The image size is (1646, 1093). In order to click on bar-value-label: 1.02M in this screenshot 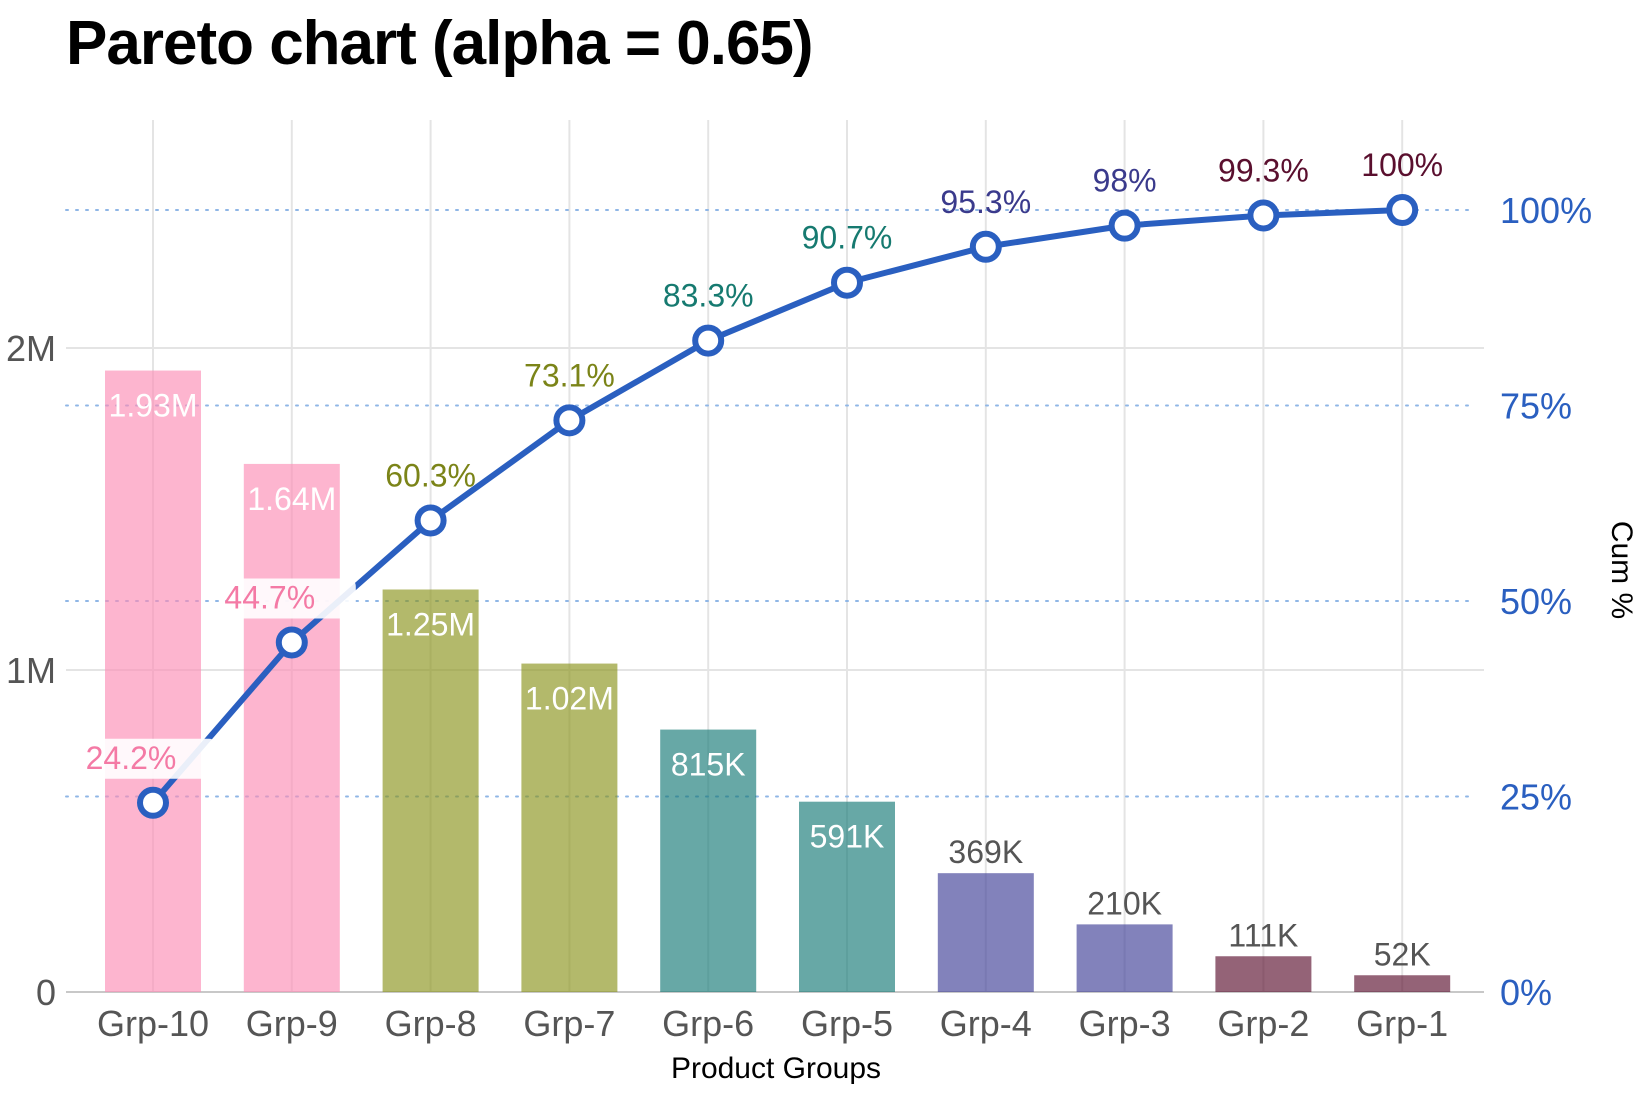, I will do `click(569, 699)`.